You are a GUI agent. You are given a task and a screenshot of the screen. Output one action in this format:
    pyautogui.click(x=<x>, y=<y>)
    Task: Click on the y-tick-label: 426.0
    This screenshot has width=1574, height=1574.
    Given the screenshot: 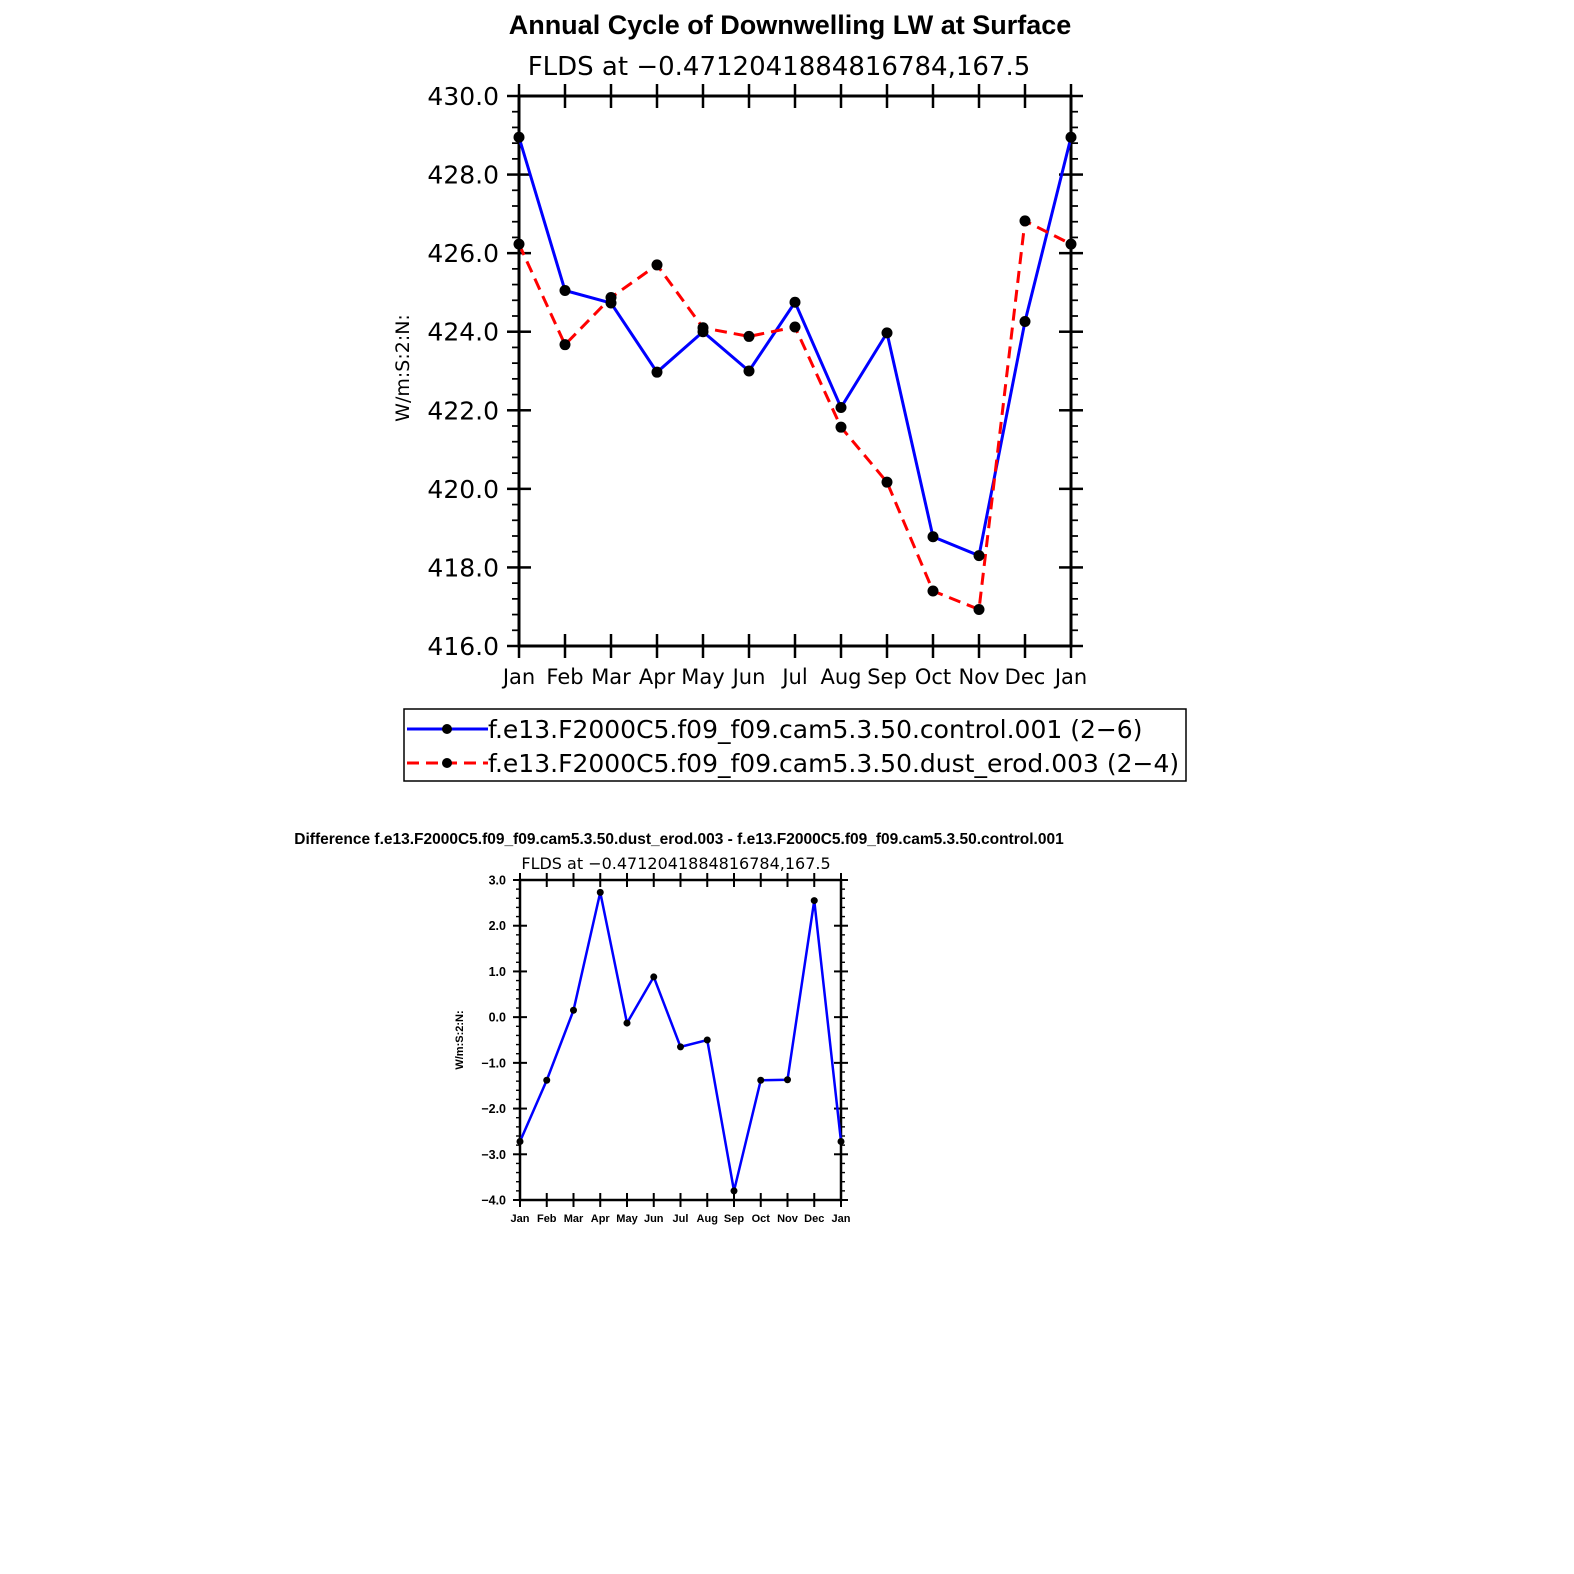 What is the action you would take?
    pyautogui.click(x=463, y=253)
    